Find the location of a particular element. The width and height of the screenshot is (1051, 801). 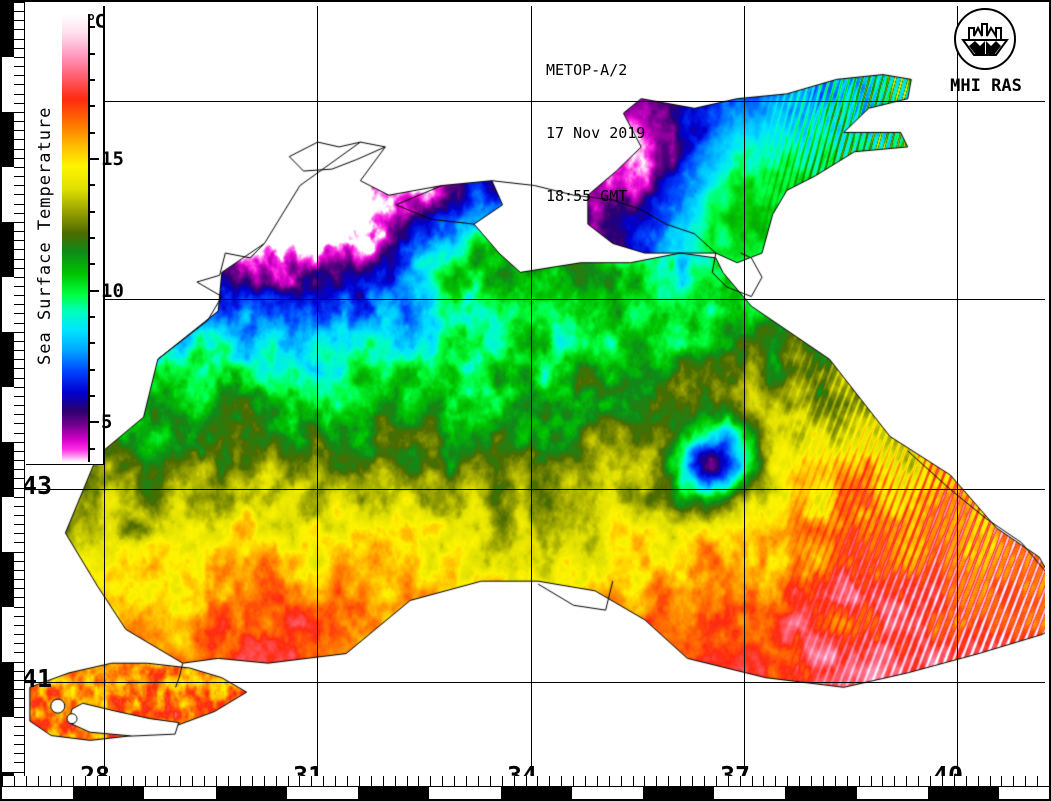

degree-symbol: o is located at coordinates (91, 16).